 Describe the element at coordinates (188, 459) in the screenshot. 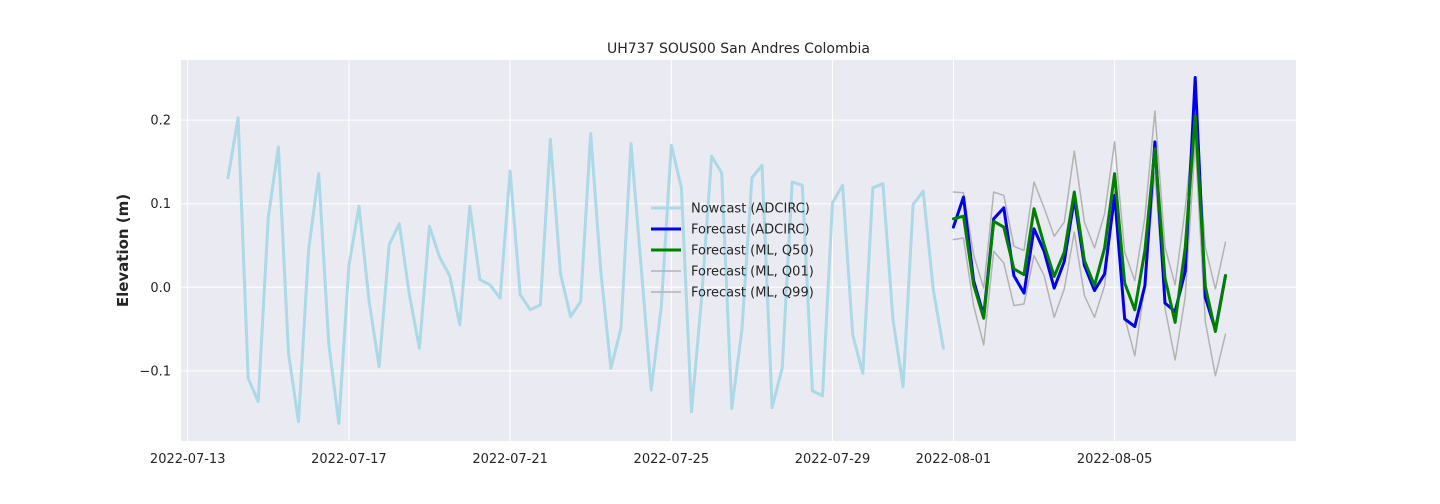

I see `x-tick-label: 2022-07-13` at that location.